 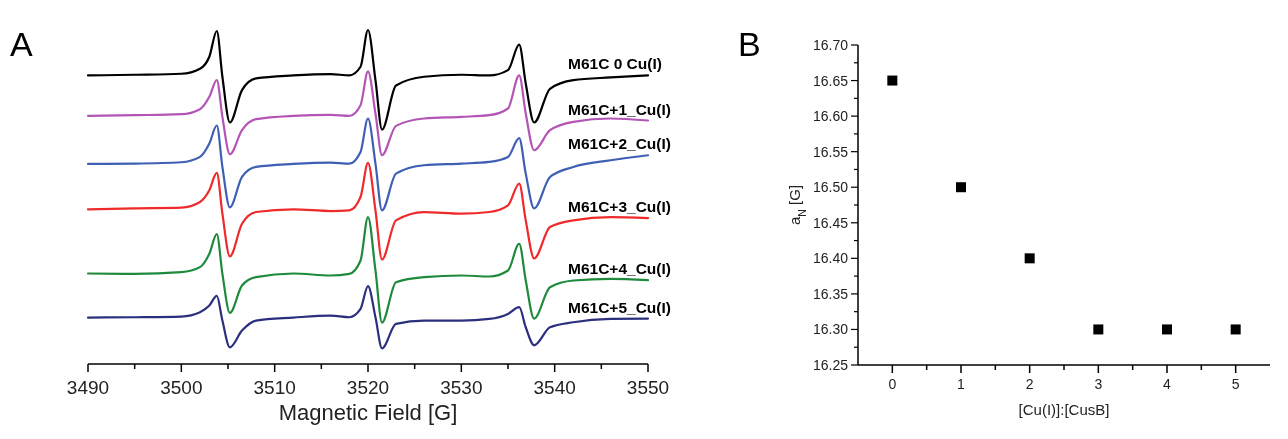 What do you see at coordinates (1167, 384) in the screenshot?
I see `x-tick-label: 4` at bounding box center [1167, 384].